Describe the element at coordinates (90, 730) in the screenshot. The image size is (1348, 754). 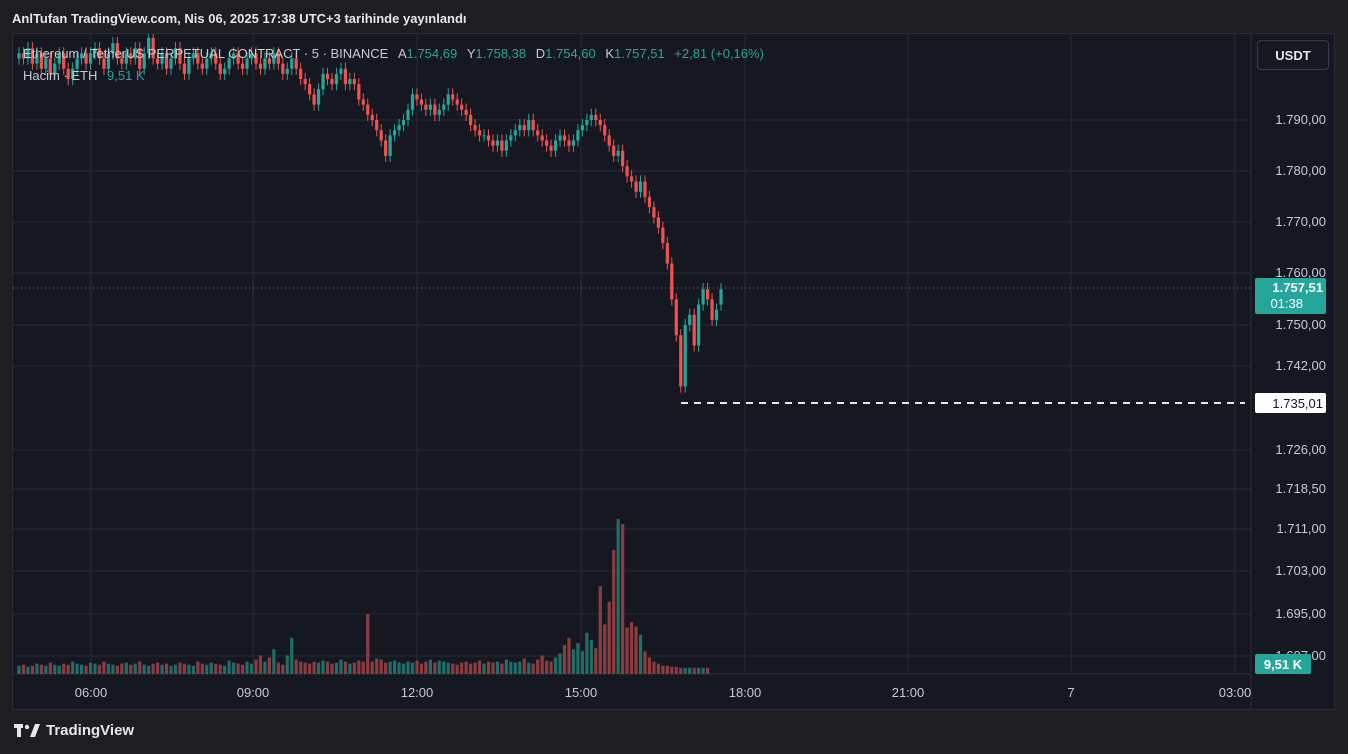
I see `brand-name: TradingView` at that location.